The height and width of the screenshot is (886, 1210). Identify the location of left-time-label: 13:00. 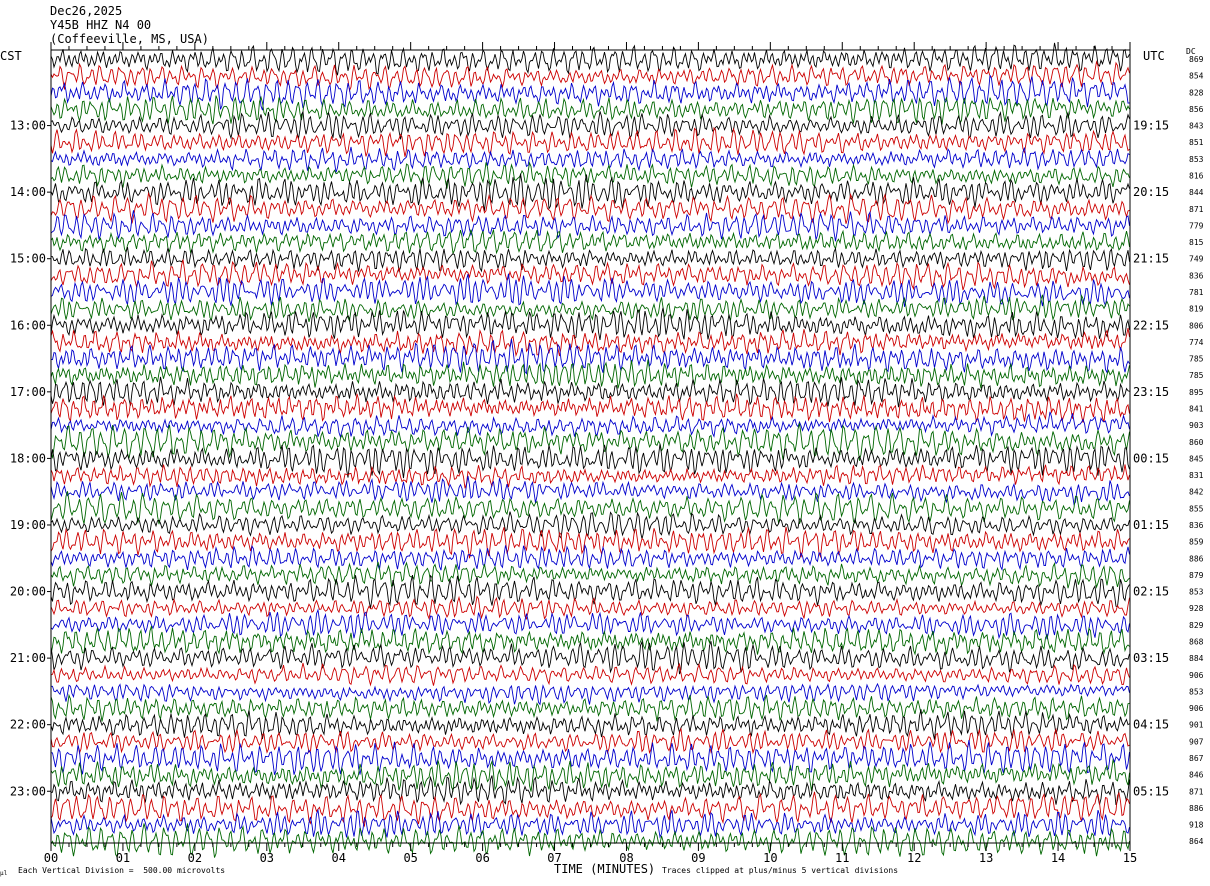
(28, 126).